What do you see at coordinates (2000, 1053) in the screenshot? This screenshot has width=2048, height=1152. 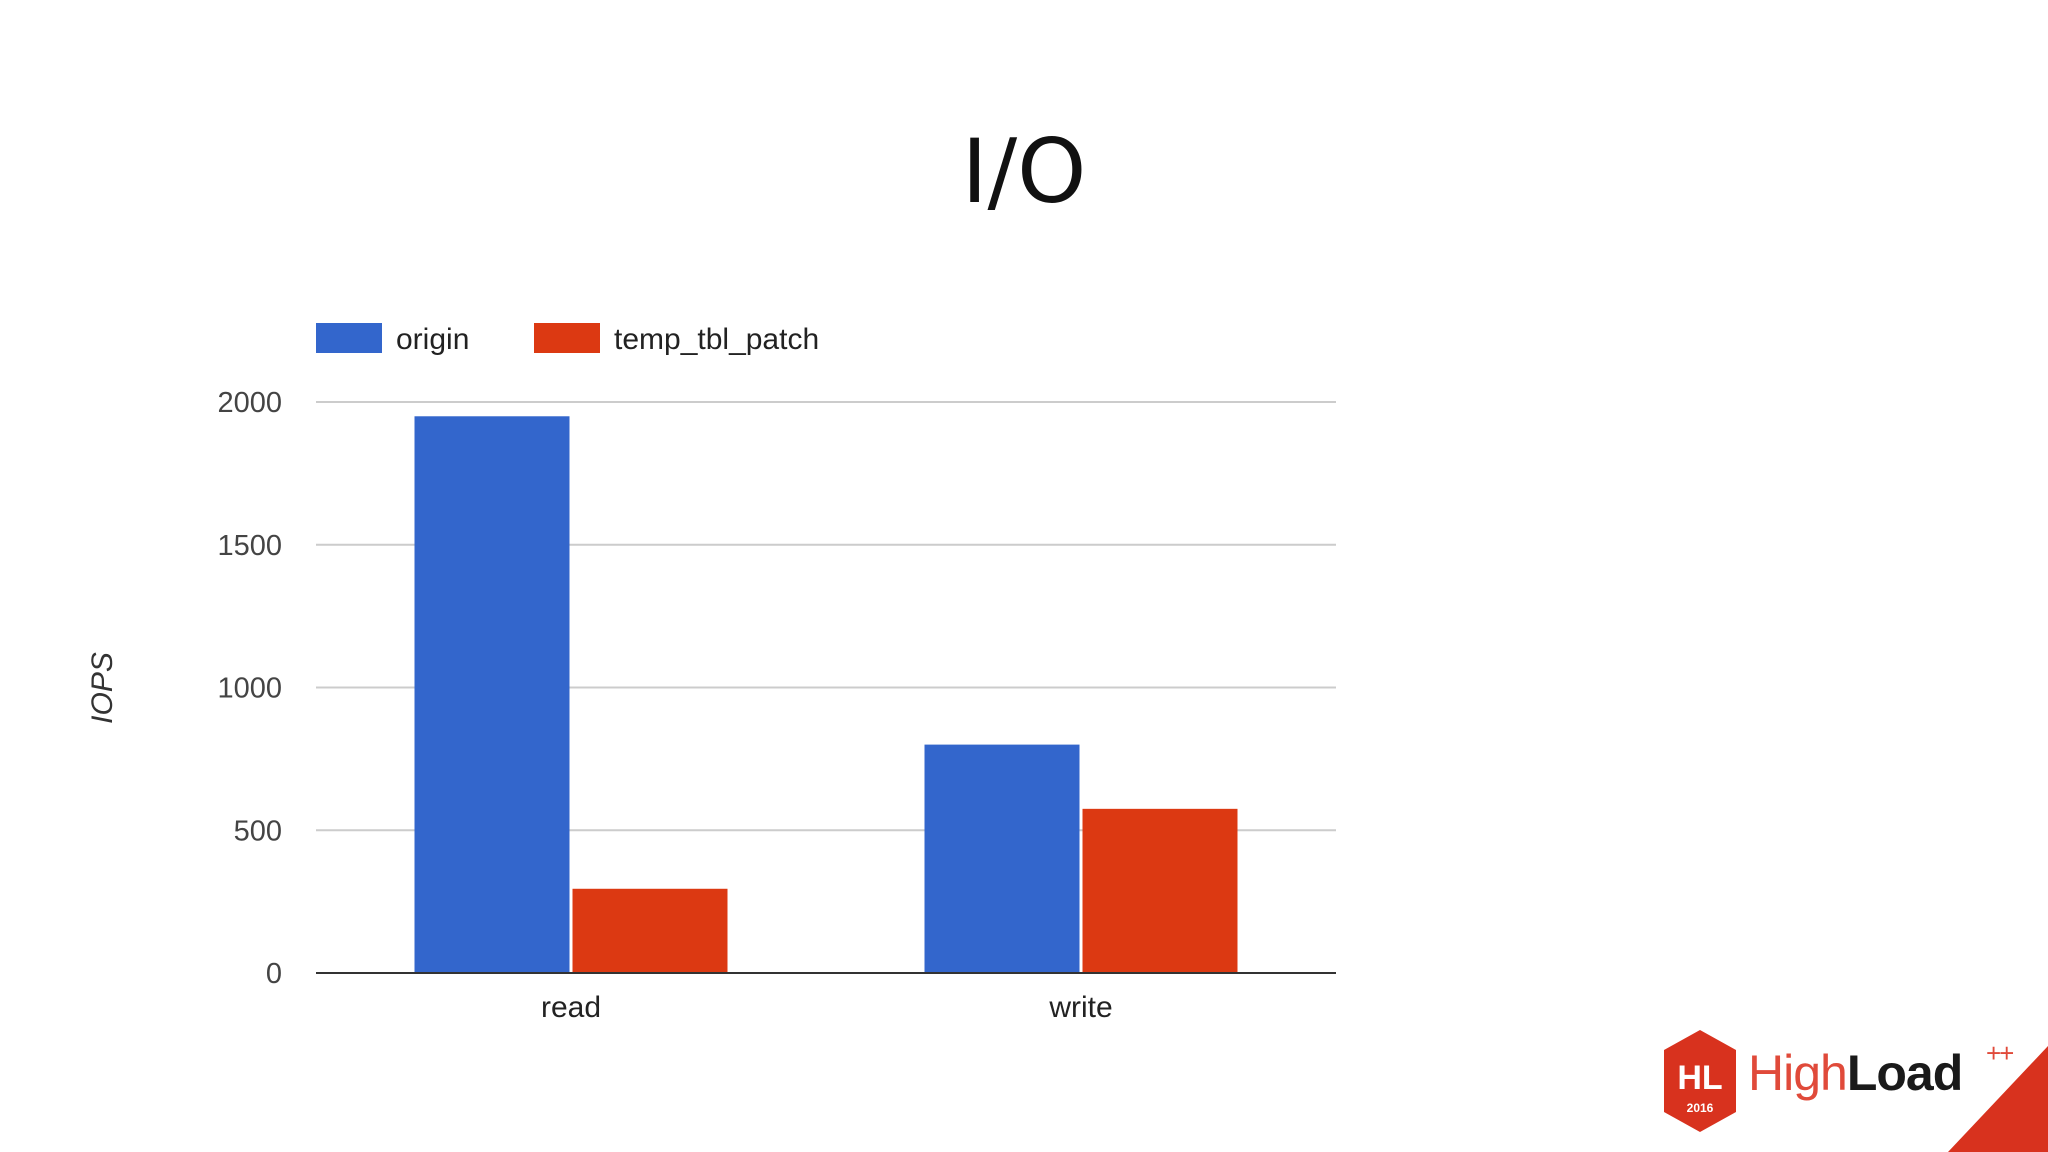 I see `brand-plus-sign: ++` at bounding box center [2000, 1053].